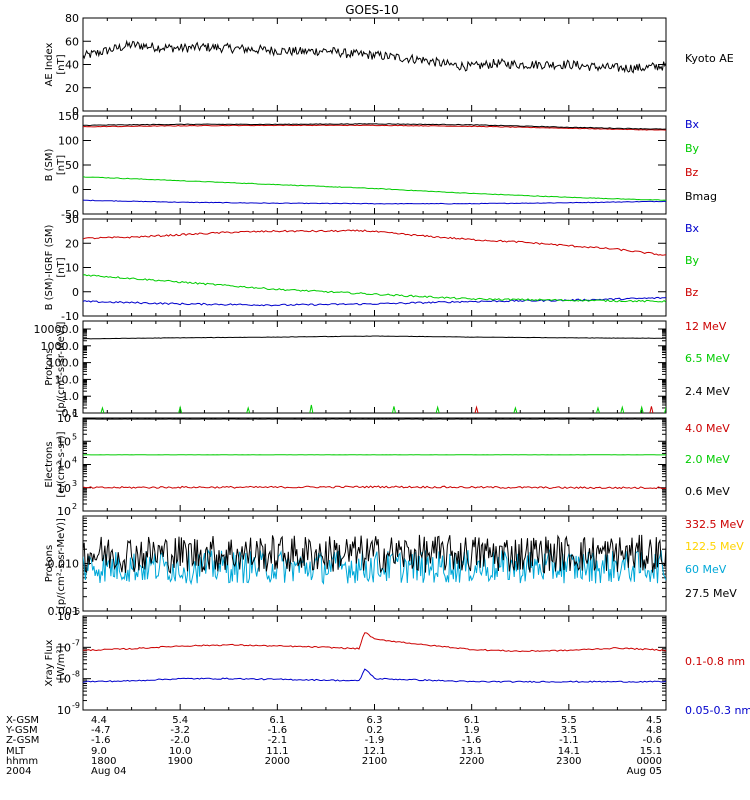  Describe the element at coordinates (569, 751) in the screenshot. I see `footer-value: 14.1` at that location.